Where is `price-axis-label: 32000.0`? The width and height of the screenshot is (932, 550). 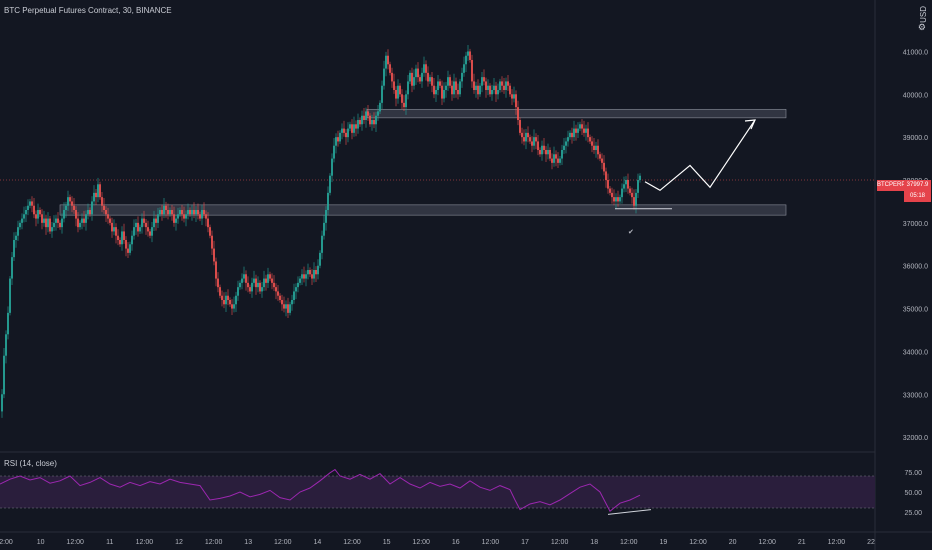
price-axis-label: 32000.0 is located at coordinates (915, 438).